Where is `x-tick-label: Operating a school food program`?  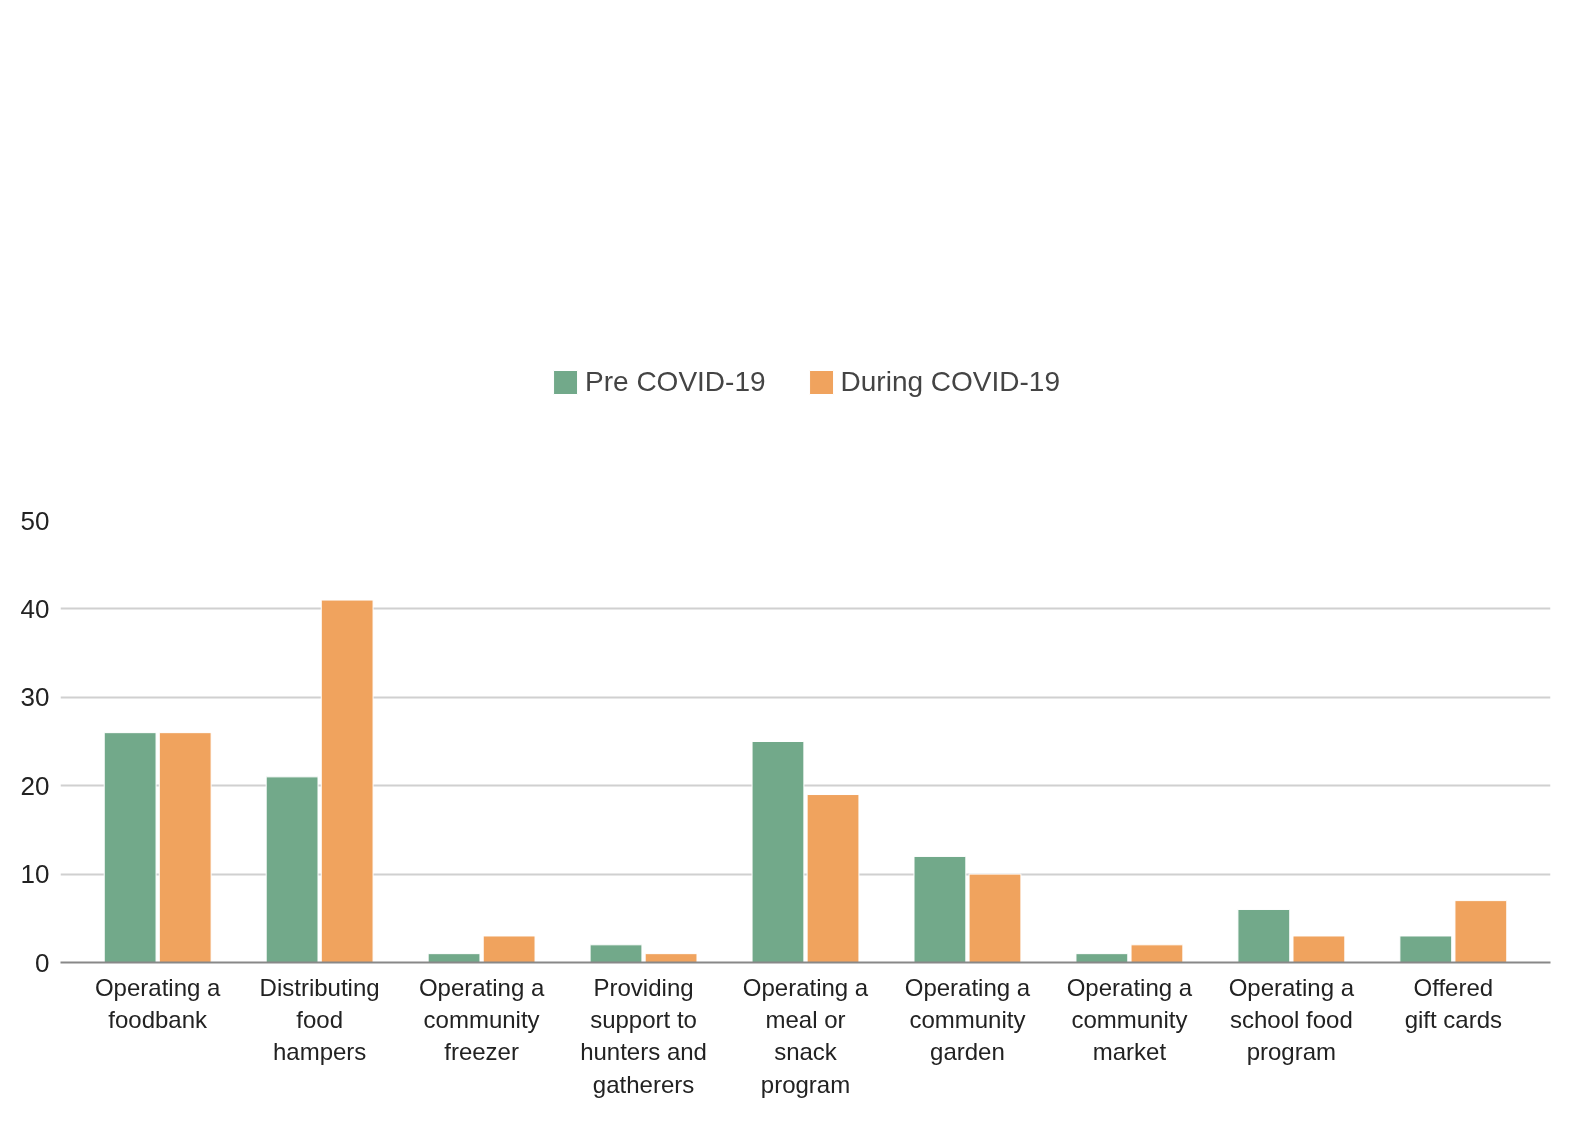 x-tick-label: Operating a school food program is located at coordinates (1291, 1019).